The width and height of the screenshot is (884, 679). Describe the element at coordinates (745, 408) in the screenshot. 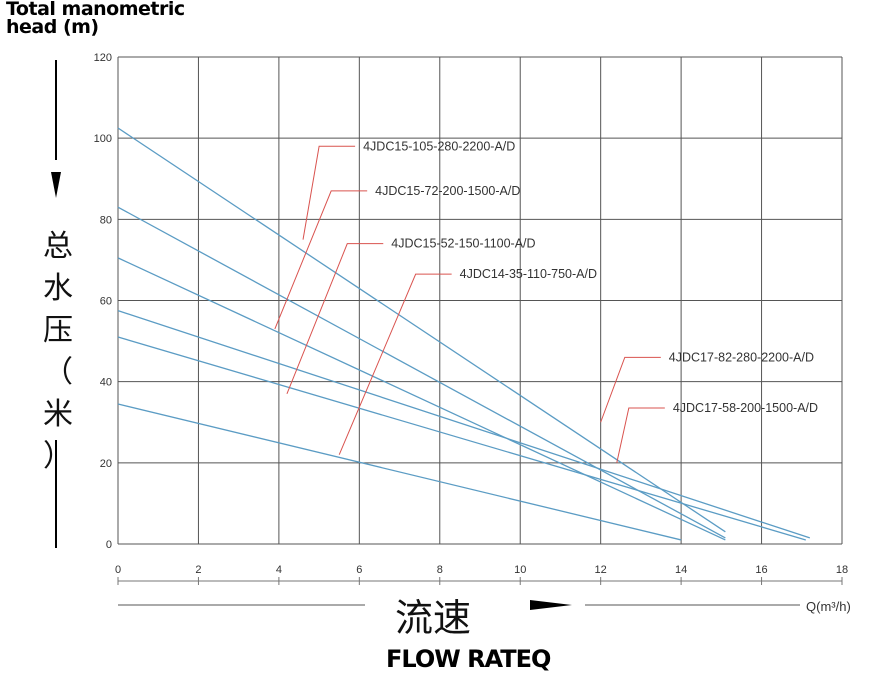

I see `series-label: 4JDC17-58-200-1500-A/D` at that location.